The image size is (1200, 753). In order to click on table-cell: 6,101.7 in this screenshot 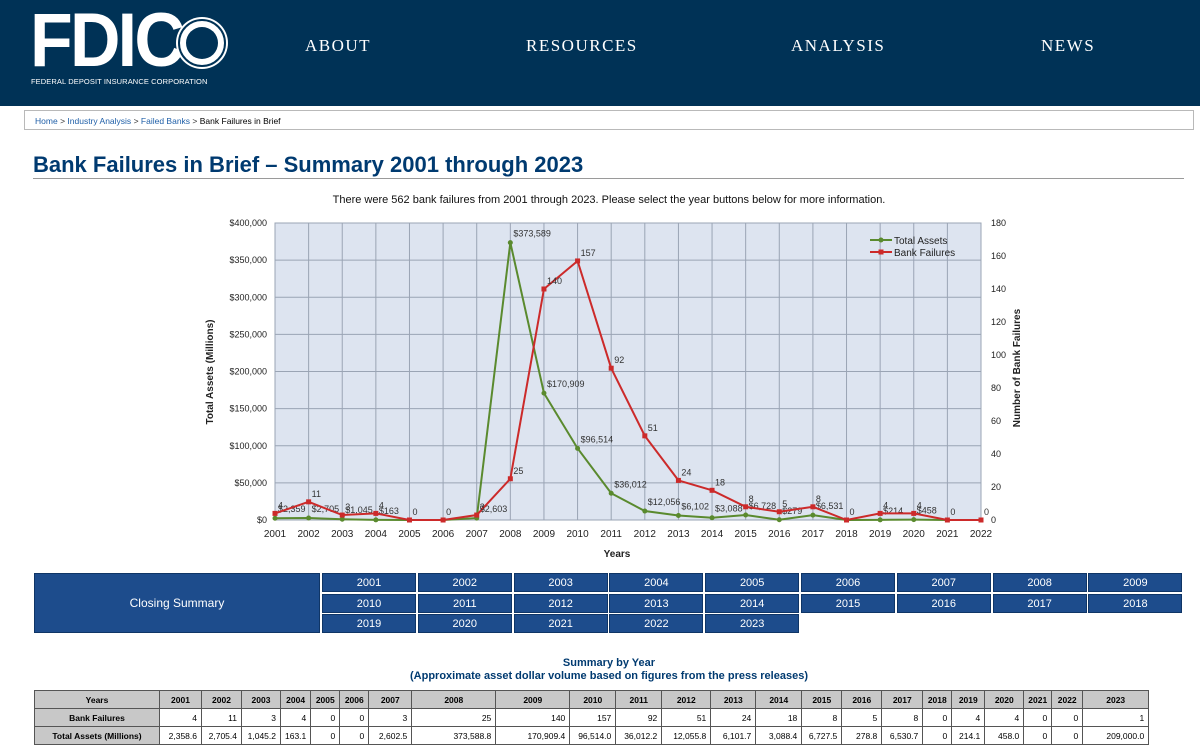, I will do `click(733, 735)`.